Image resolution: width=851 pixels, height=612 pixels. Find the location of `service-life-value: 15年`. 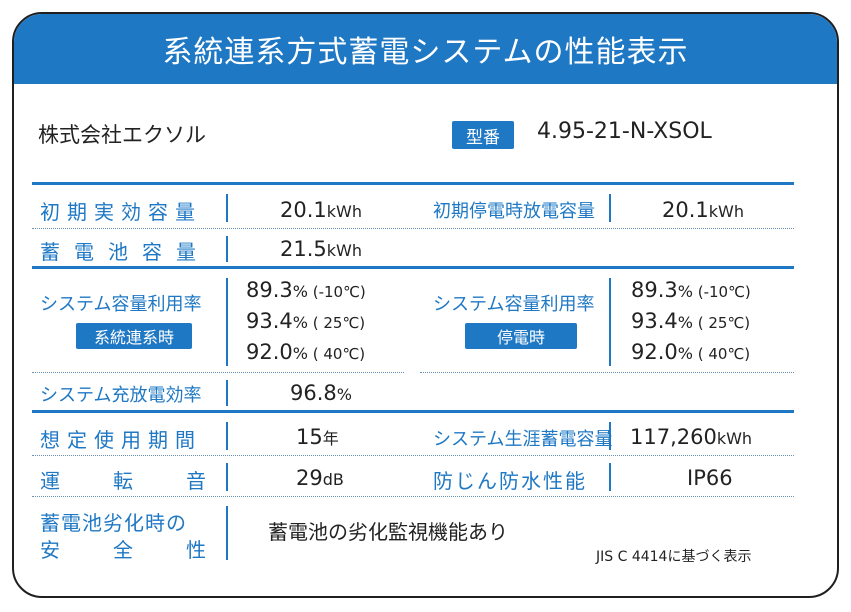

service-life-value: 15年 is located at coordinates (317, 437).